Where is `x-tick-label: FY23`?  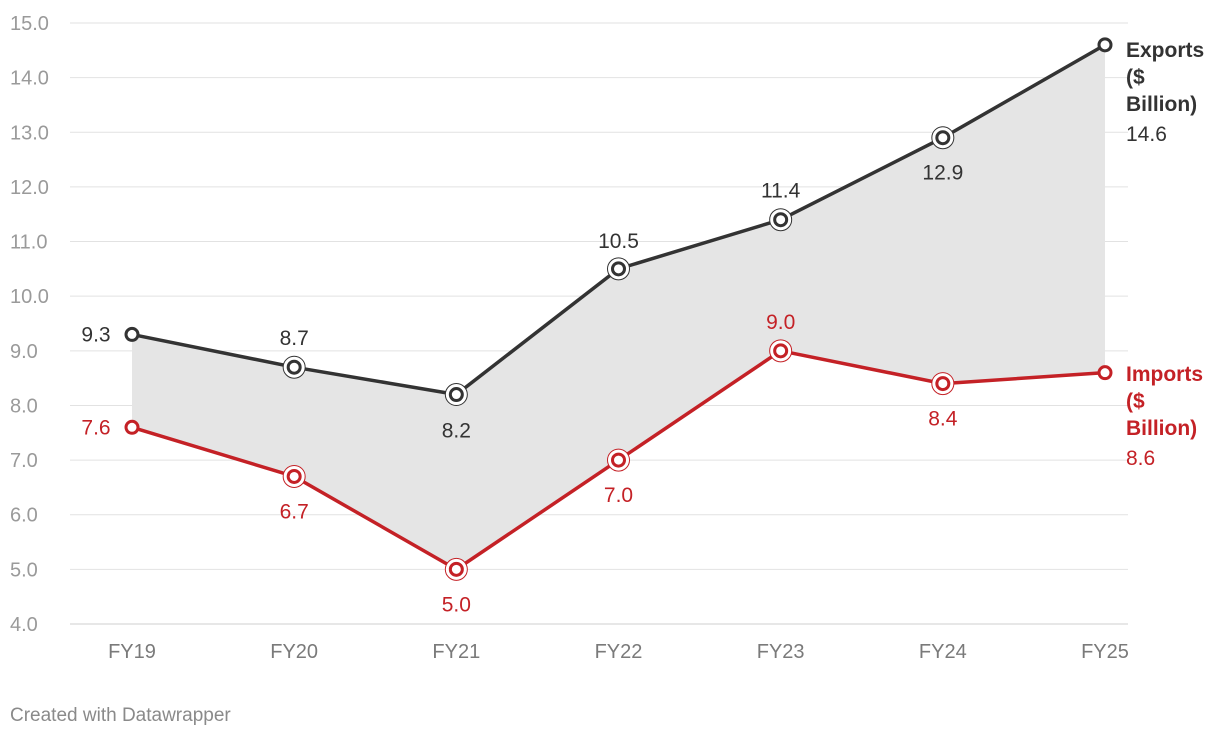
x-tick-label: FY23 is located at coordinates (781, 652).